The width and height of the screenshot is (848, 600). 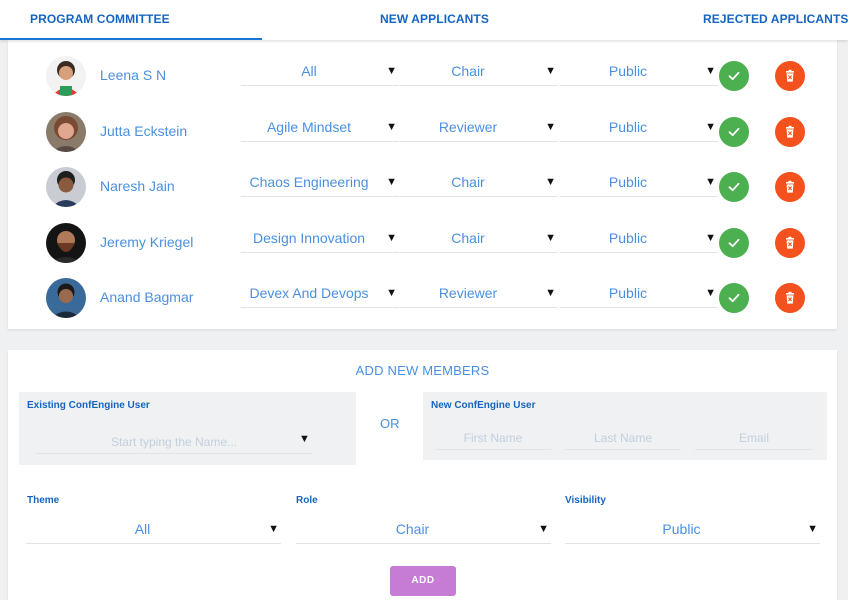 I want to click on visibility-label: Visibility, so click(x=585, y=500).